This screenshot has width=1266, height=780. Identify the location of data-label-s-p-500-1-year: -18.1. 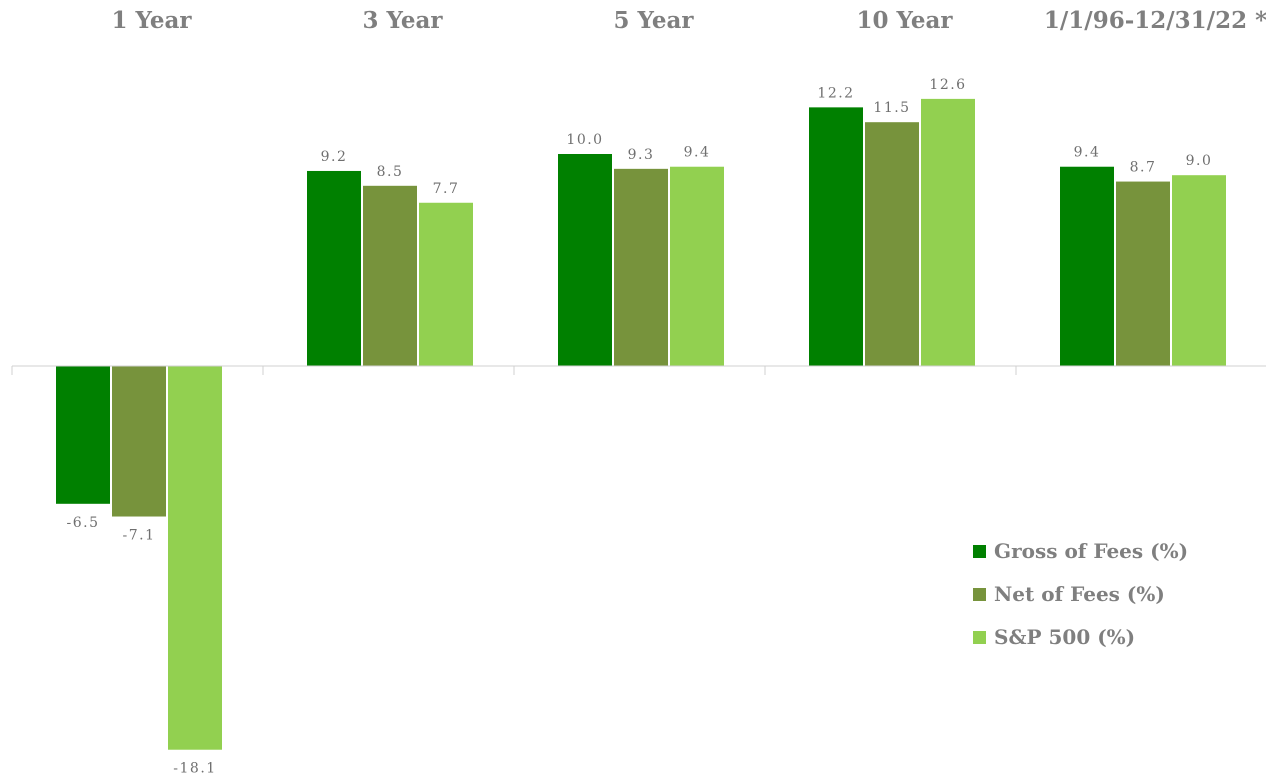
(194, 769).